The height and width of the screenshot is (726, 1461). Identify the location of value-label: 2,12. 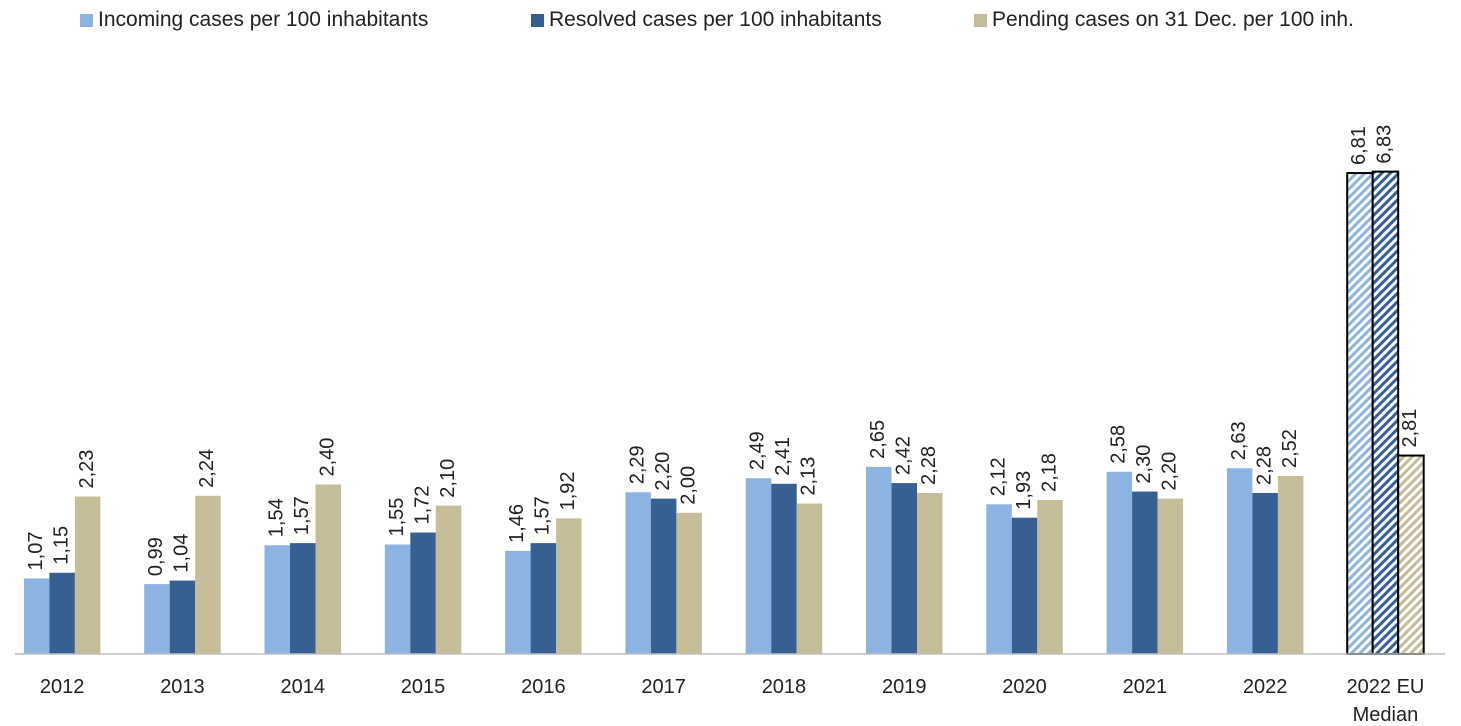
(998, 476).